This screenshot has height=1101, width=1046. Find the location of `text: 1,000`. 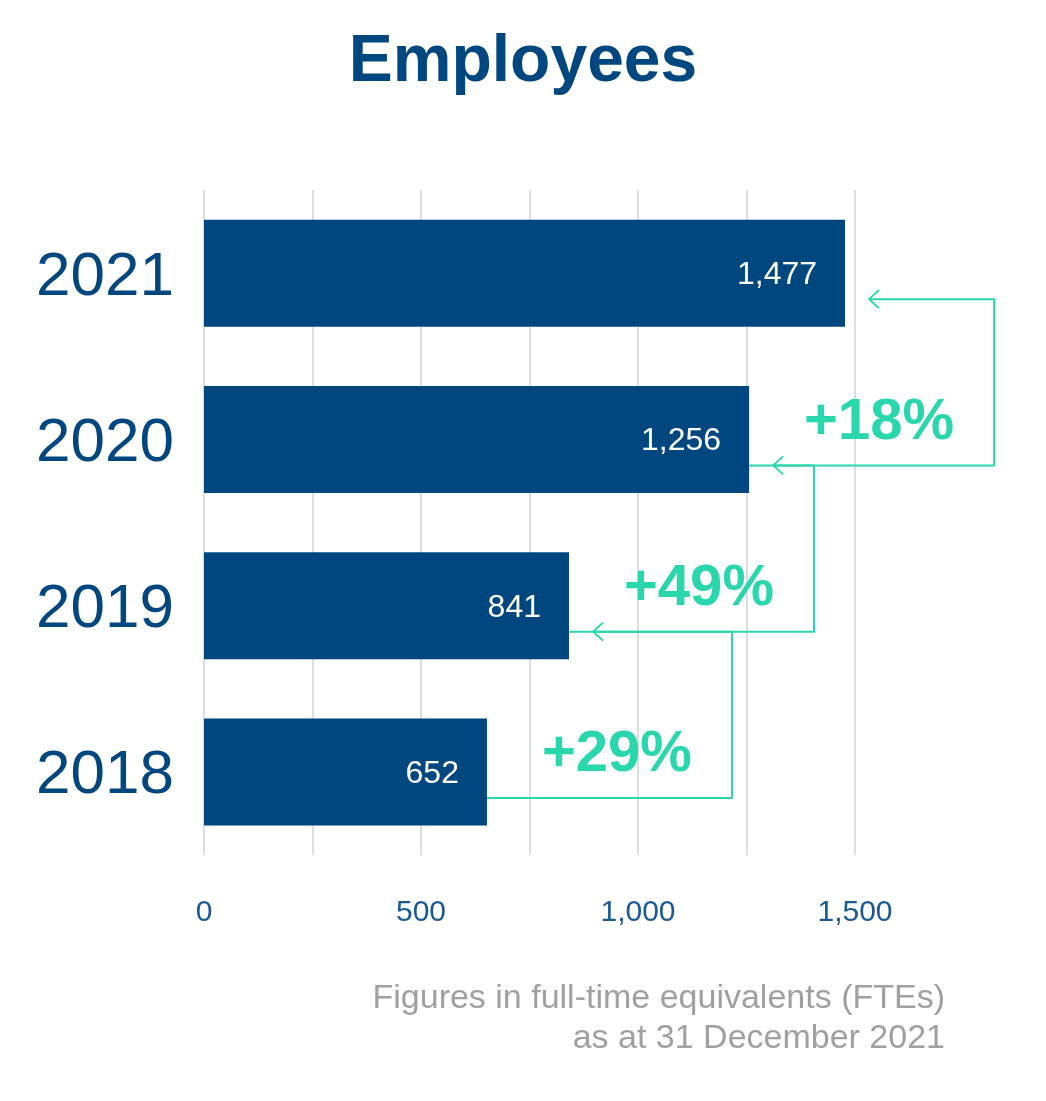

text: 1,000 is located at coordinates (638, 910).